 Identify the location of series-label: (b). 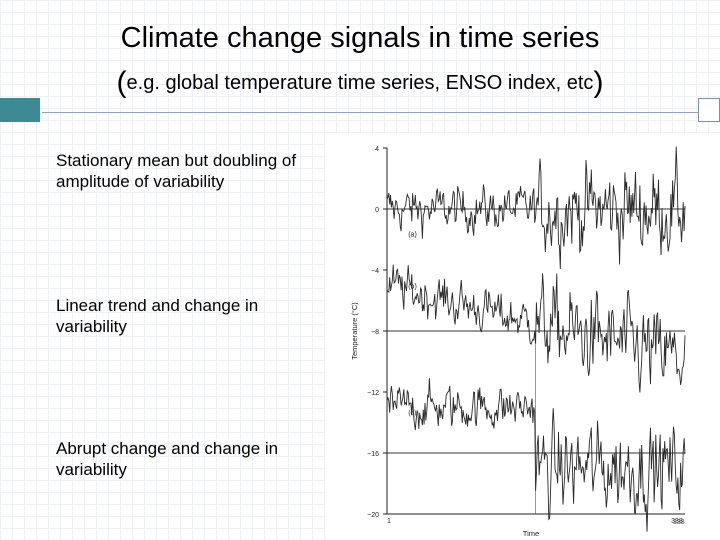
(412, 286).